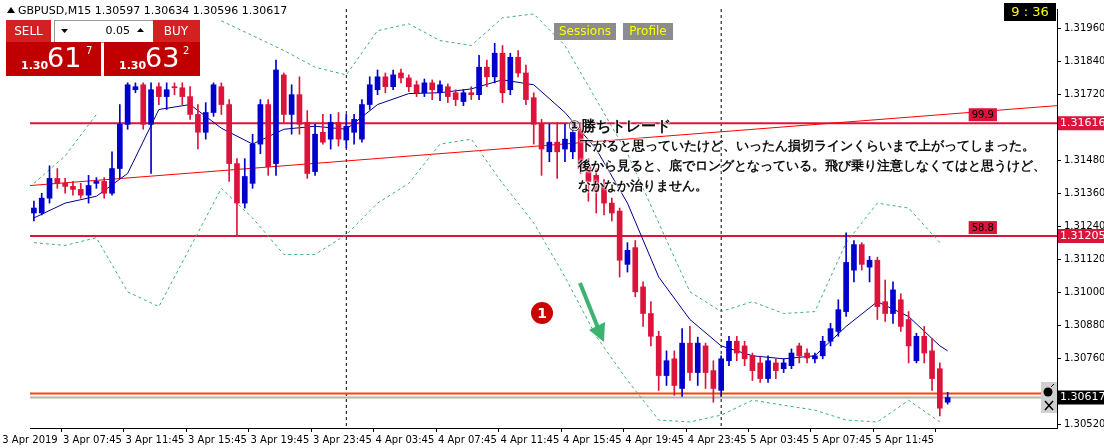 This screenshot has width=1104, height=448. I want to click on x-tick-label: 3 Apr 11:45, so click(155, 439).